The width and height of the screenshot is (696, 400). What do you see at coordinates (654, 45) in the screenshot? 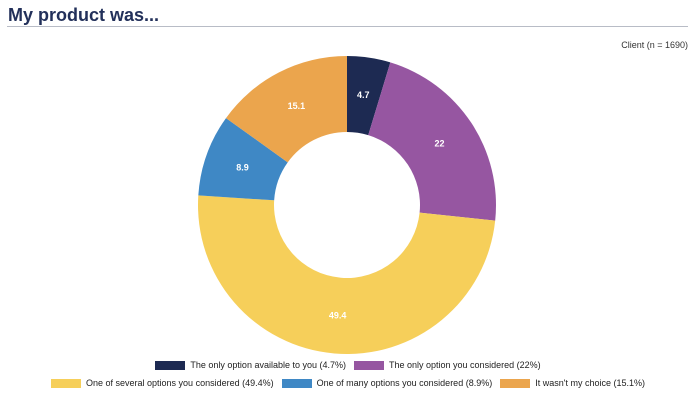
I see `sample-size-label: Client (n = 1690)` at bounding box center [654, 45].